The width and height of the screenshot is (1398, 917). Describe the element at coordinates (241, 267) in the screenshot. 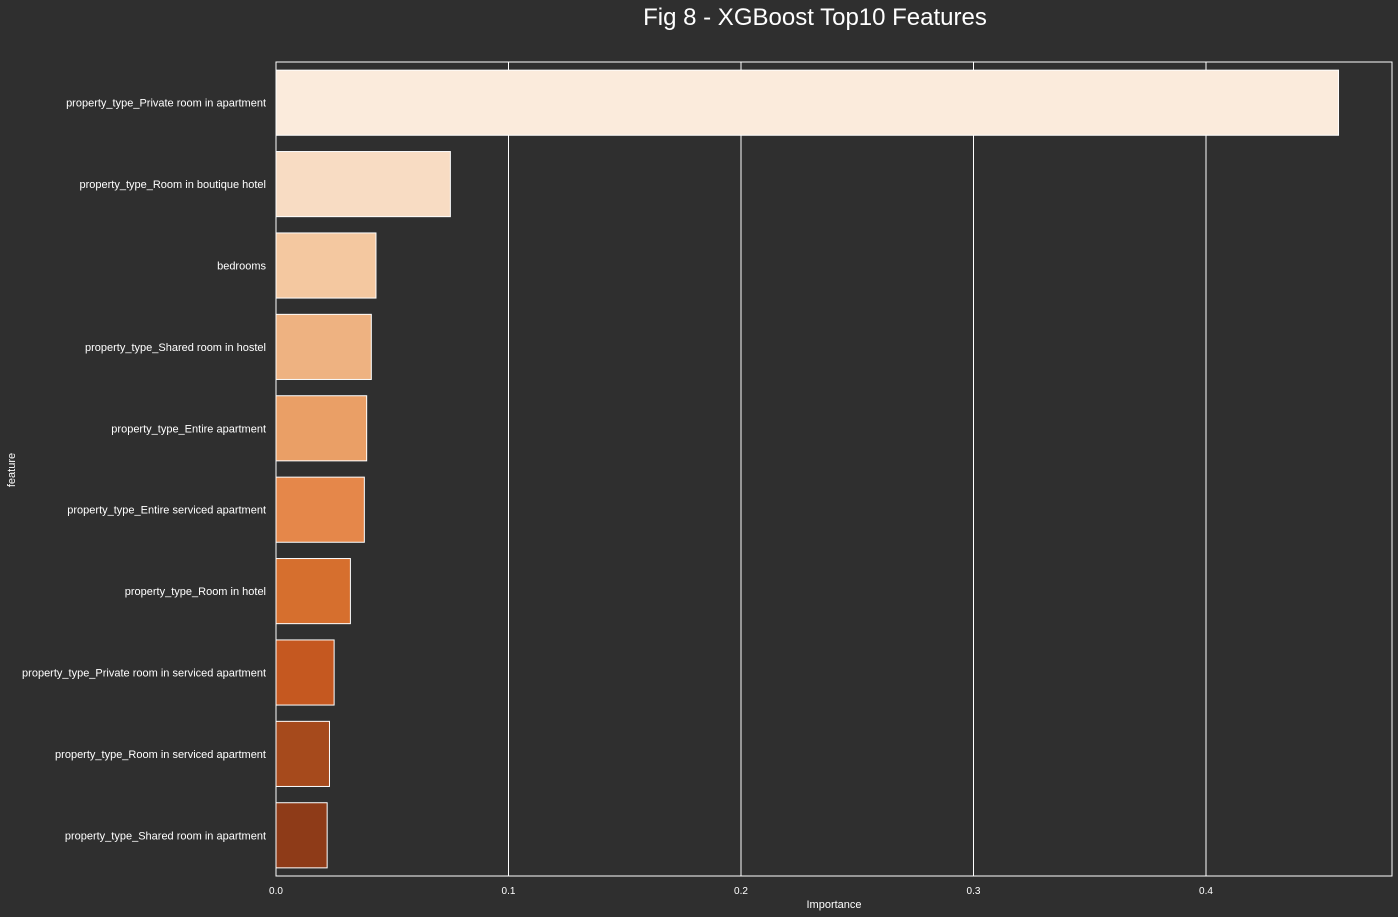

I see `y-tick-label-2: bedrooms` at that location.